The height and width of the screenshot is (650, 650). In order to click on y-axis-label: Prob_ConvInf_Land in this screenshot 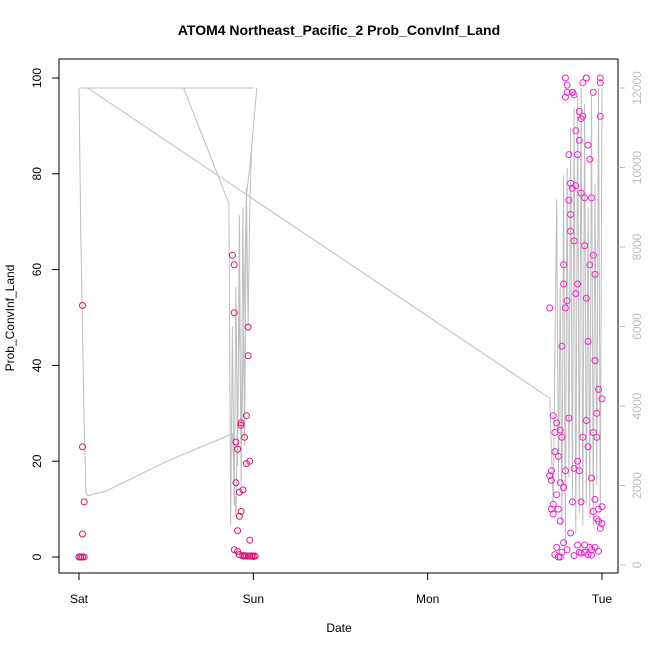, I will do `click(10, 318)`.